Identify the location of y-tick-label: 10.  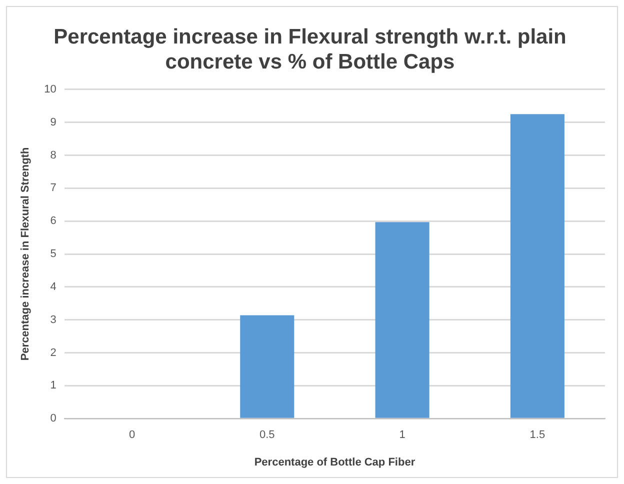
(50, 89).